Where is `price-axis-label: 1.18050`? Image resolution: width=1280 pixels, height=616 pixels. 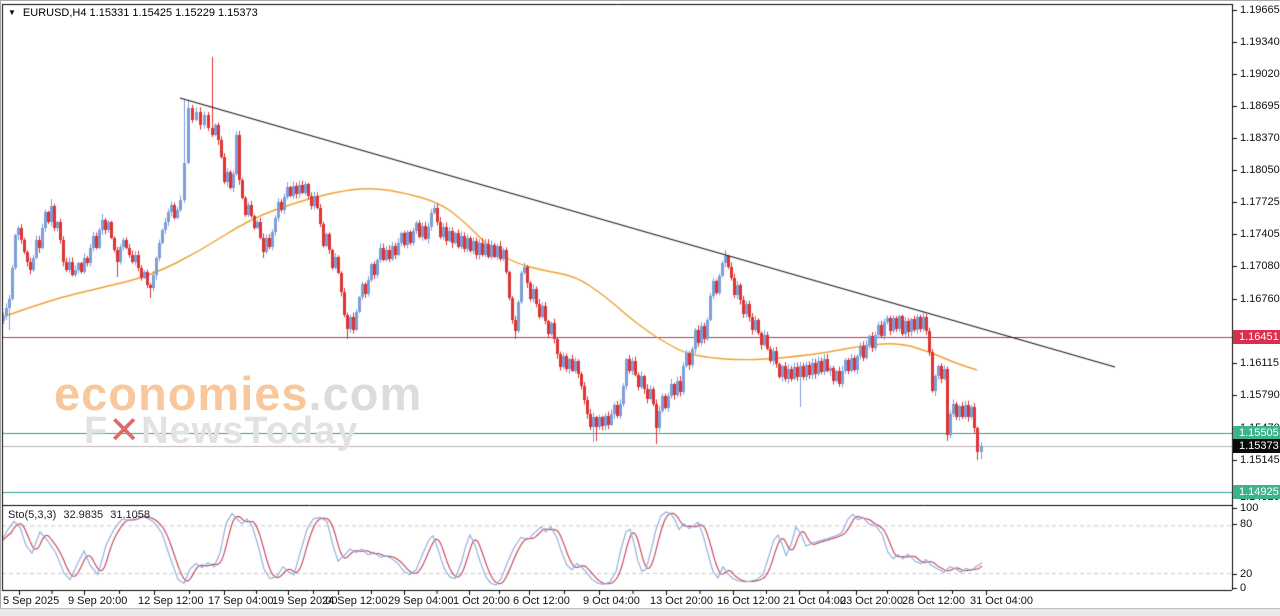 price-axis-label: 1.18050 is located at coordinates (1260, 170).